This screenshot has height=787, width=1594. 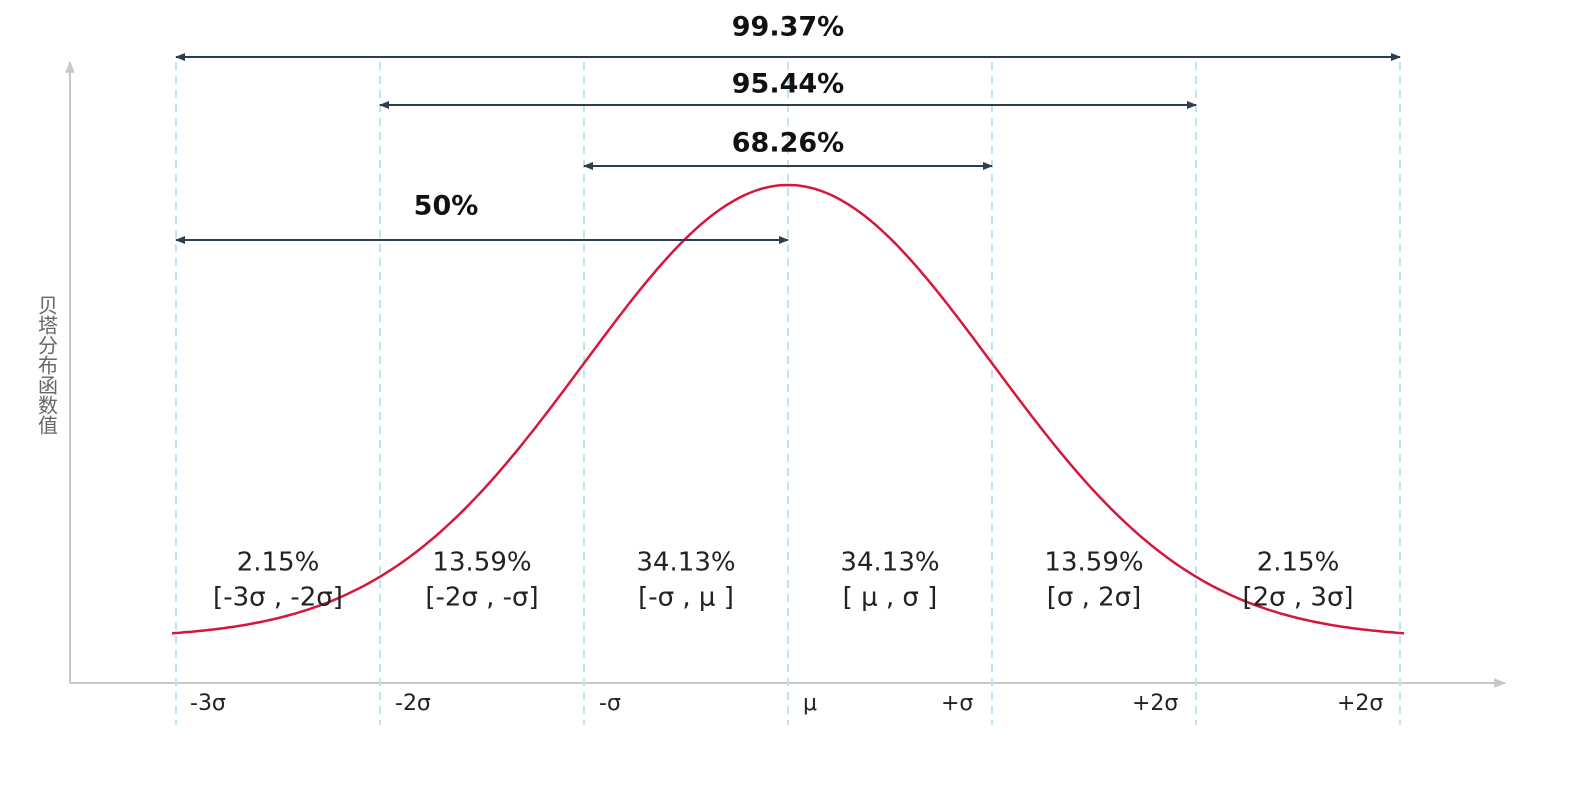 I want to click on segment-range: [σ , 2σ], so click(x=1094, y=598).